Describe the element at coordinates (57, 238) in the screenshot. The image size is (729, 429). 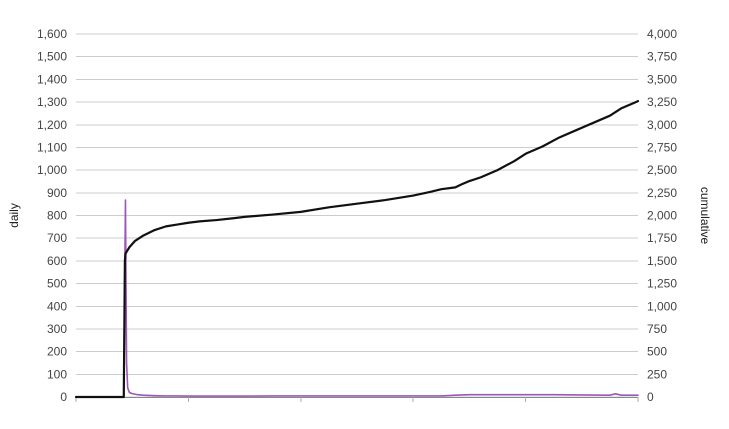
I see `left-y-tick-label: 700` at that location.